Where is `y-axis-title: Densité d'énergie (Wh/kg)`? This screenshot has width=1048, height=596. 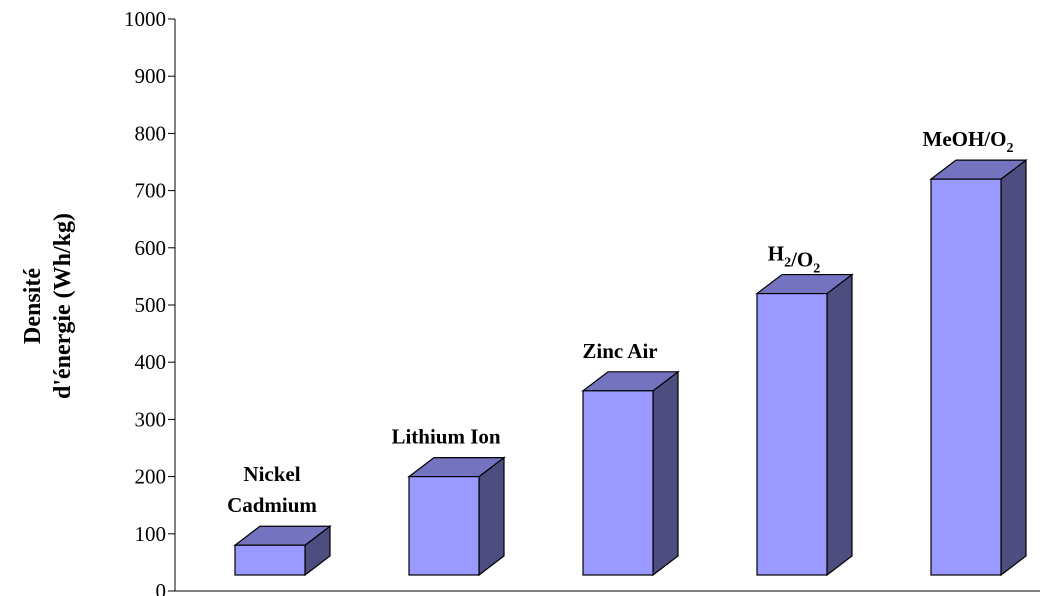
y-axis-title: Densité d'énergie (Wh/kg) is located at coordinates (48, 306).